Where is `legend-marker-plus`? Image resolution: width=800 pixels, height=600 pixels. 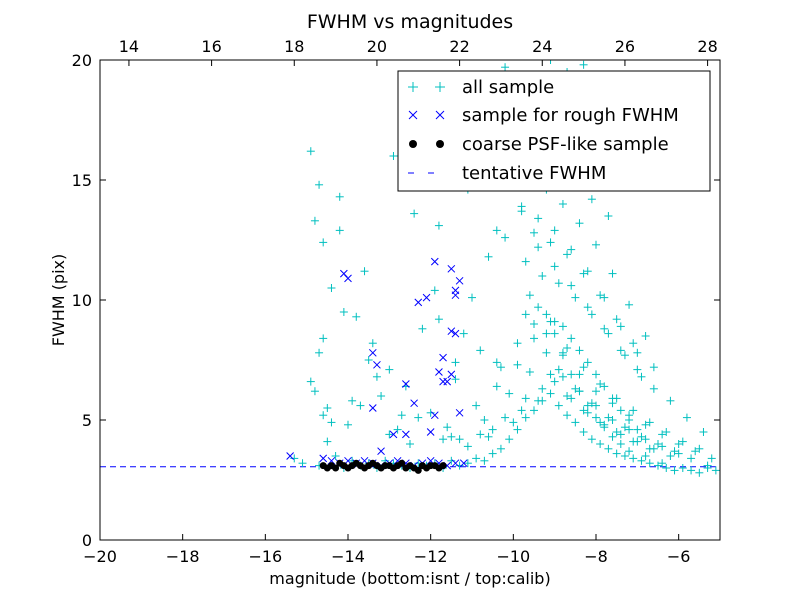
legend-marker-plus is located at coordinates (426, 87).